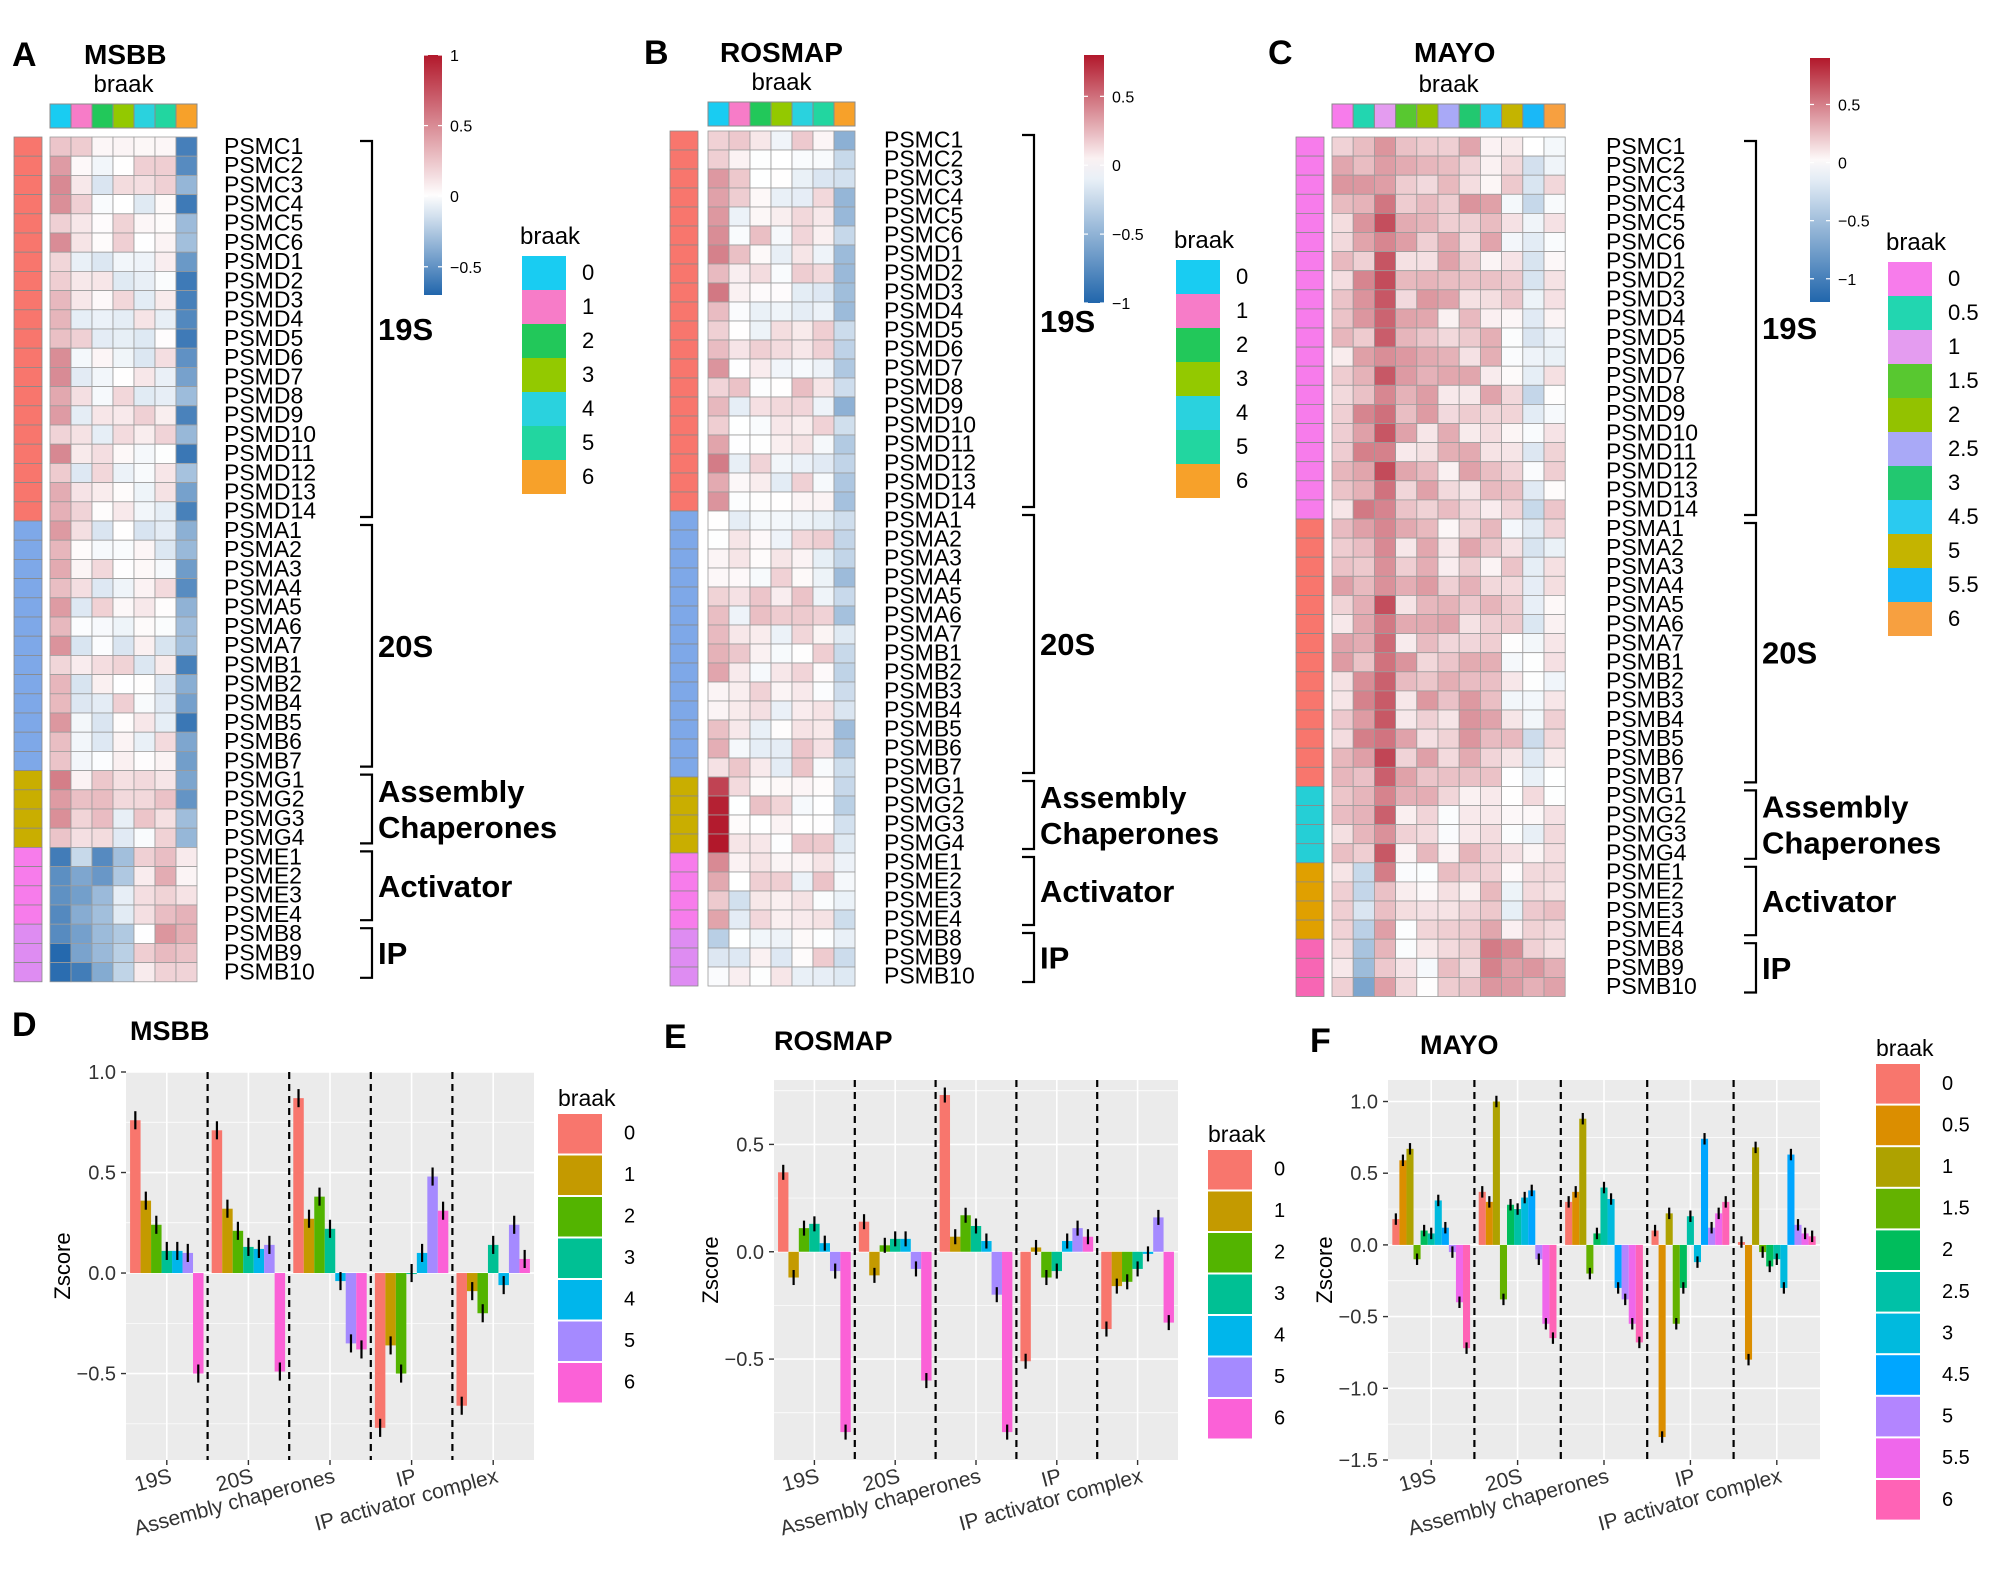  What do you see at coordinates (923, 900) in the screenshot?
I see `row-label: PSME3` at bounding box center [923, 900].